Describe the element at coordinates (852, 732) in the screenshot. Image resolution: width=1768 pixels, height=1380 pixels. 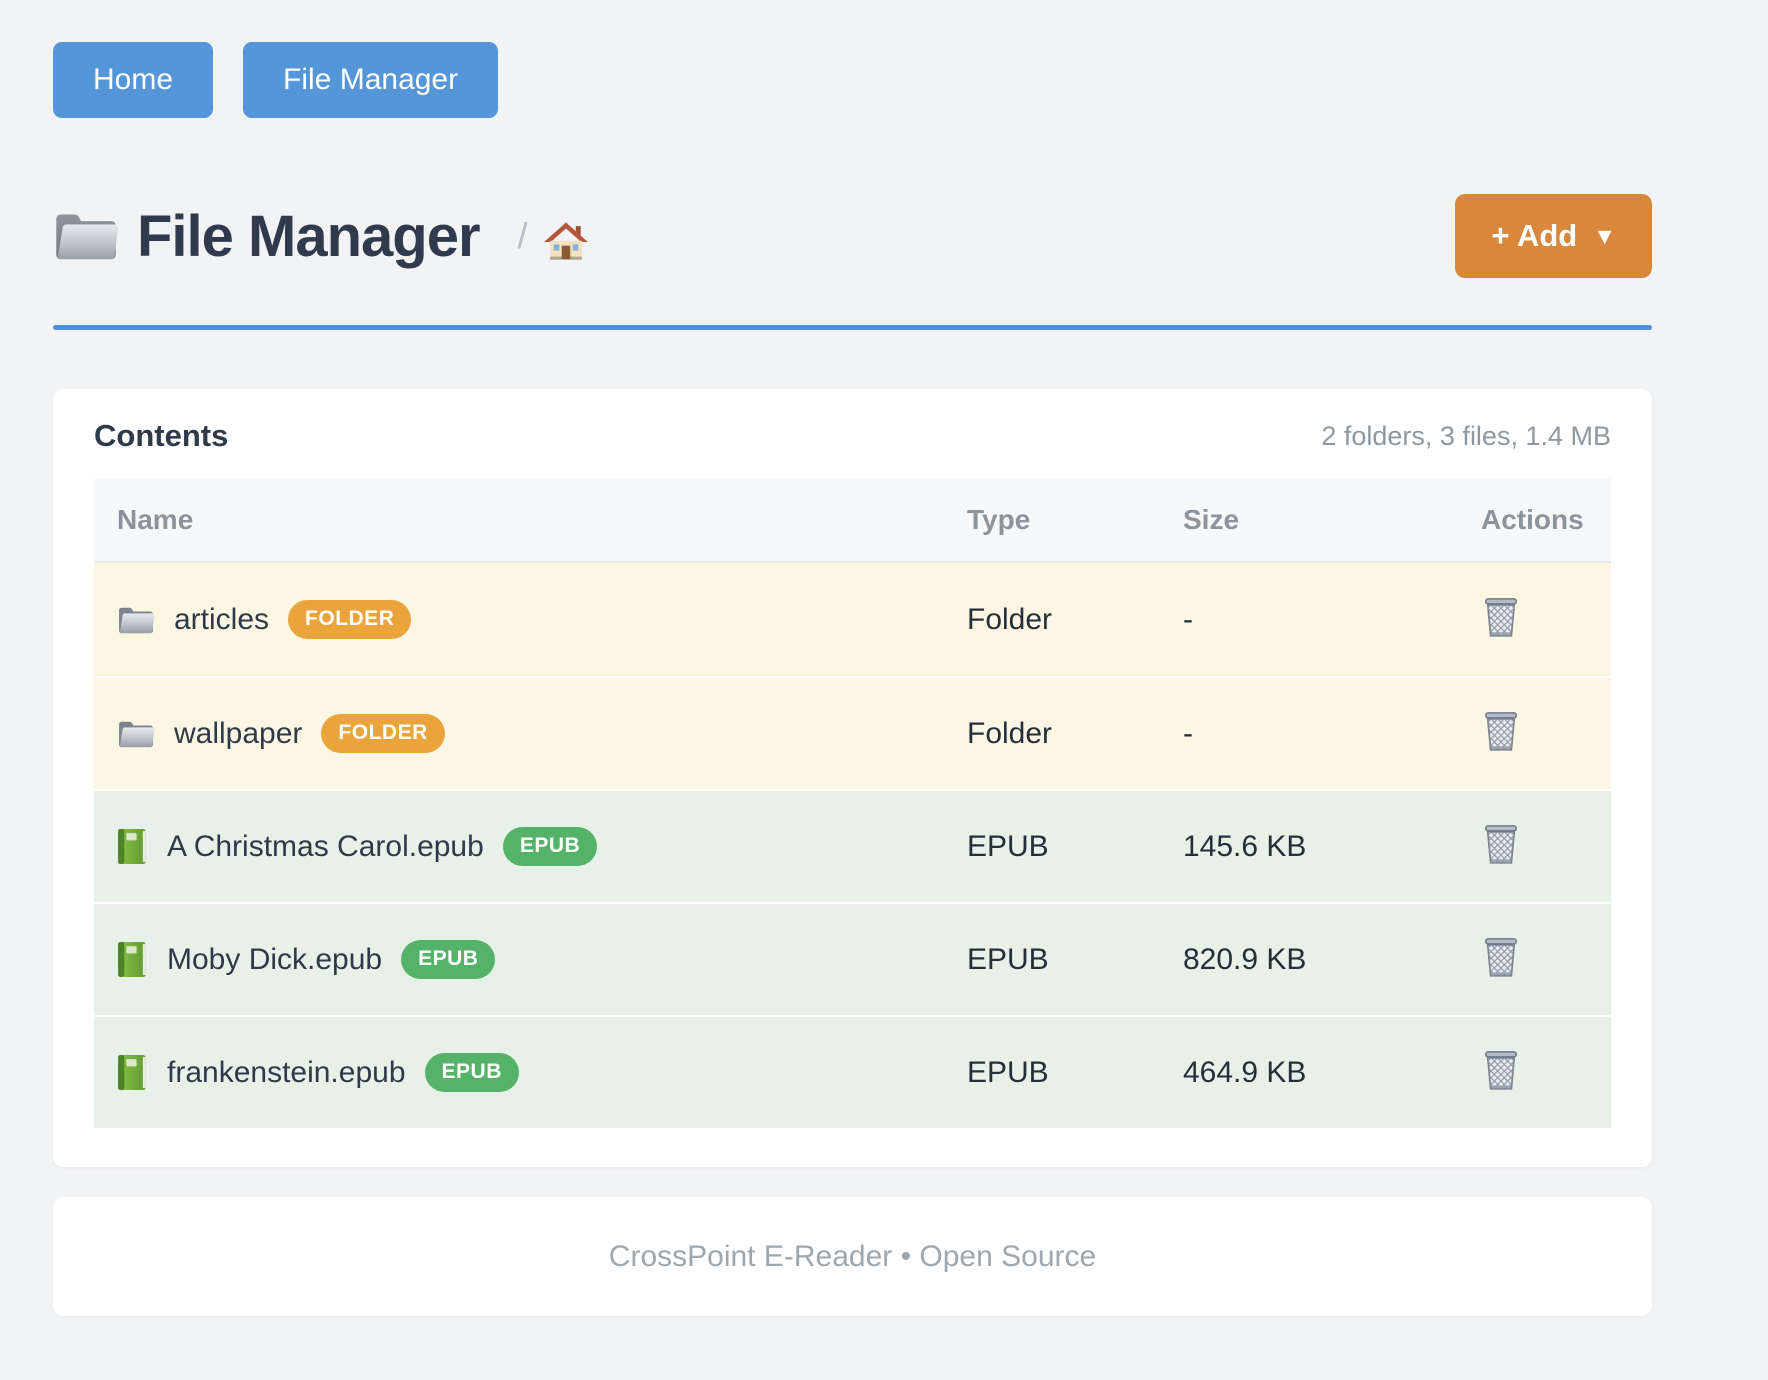
I see `table-row: wallpaper FOLDER Folder -` at that location.